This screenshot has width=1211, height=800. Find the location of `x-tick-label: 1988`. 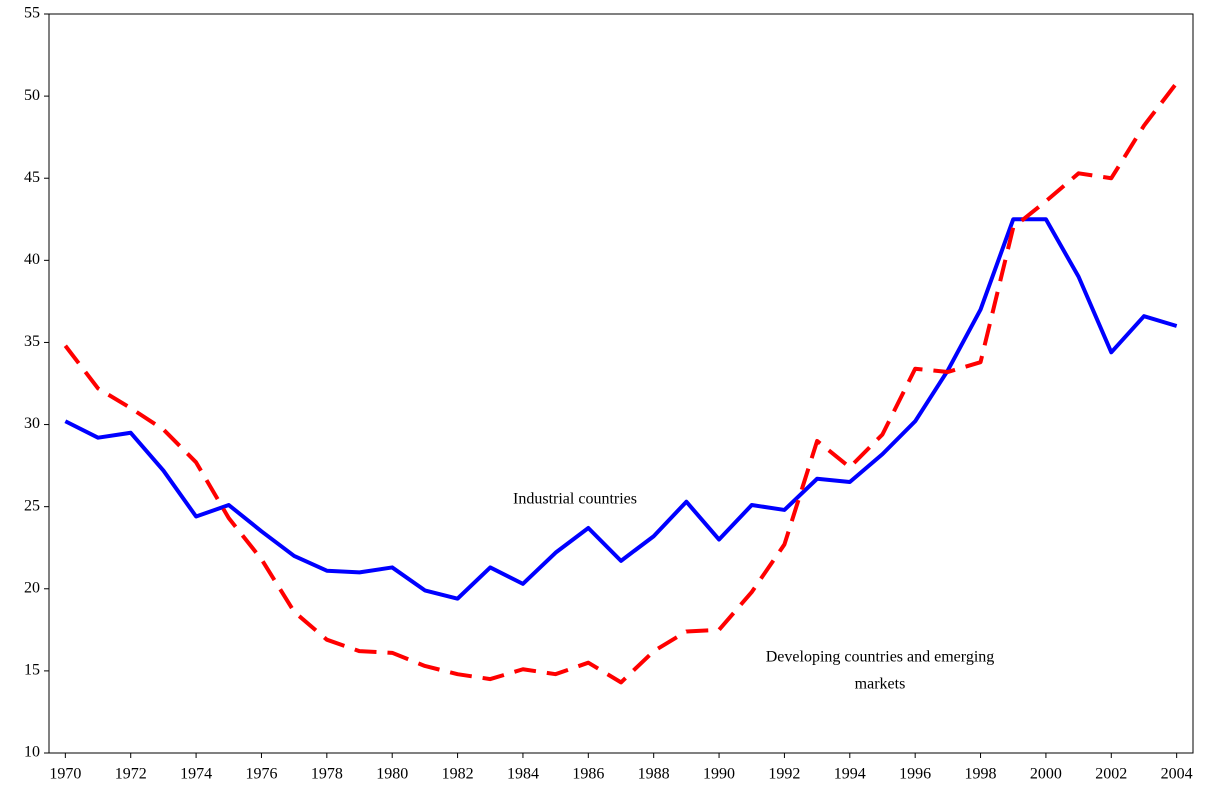

x-tick-label: 1988 is located at coordinates (654, 774).